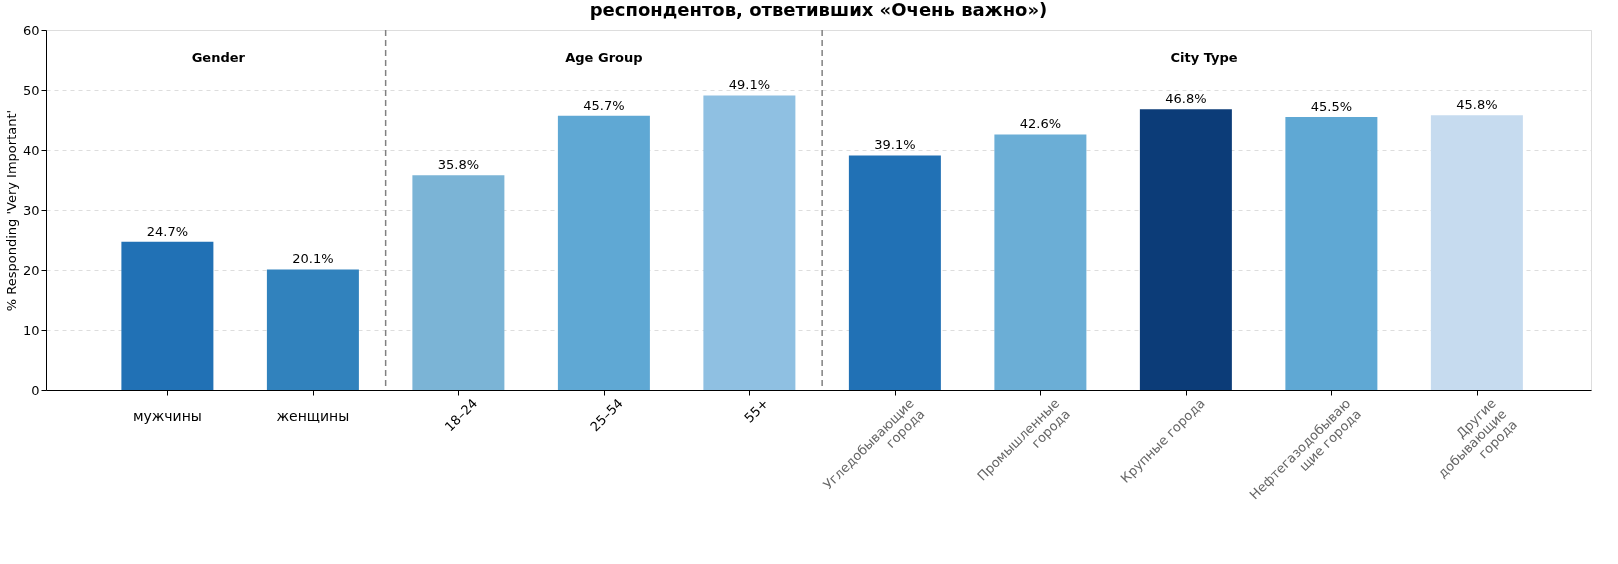 The height and width of the screenshot is (564, 1618). What do you see at coordinates (458, 165) in the screenshot?
I see `data-label: 35.8%` at bounding box center [458, 165].